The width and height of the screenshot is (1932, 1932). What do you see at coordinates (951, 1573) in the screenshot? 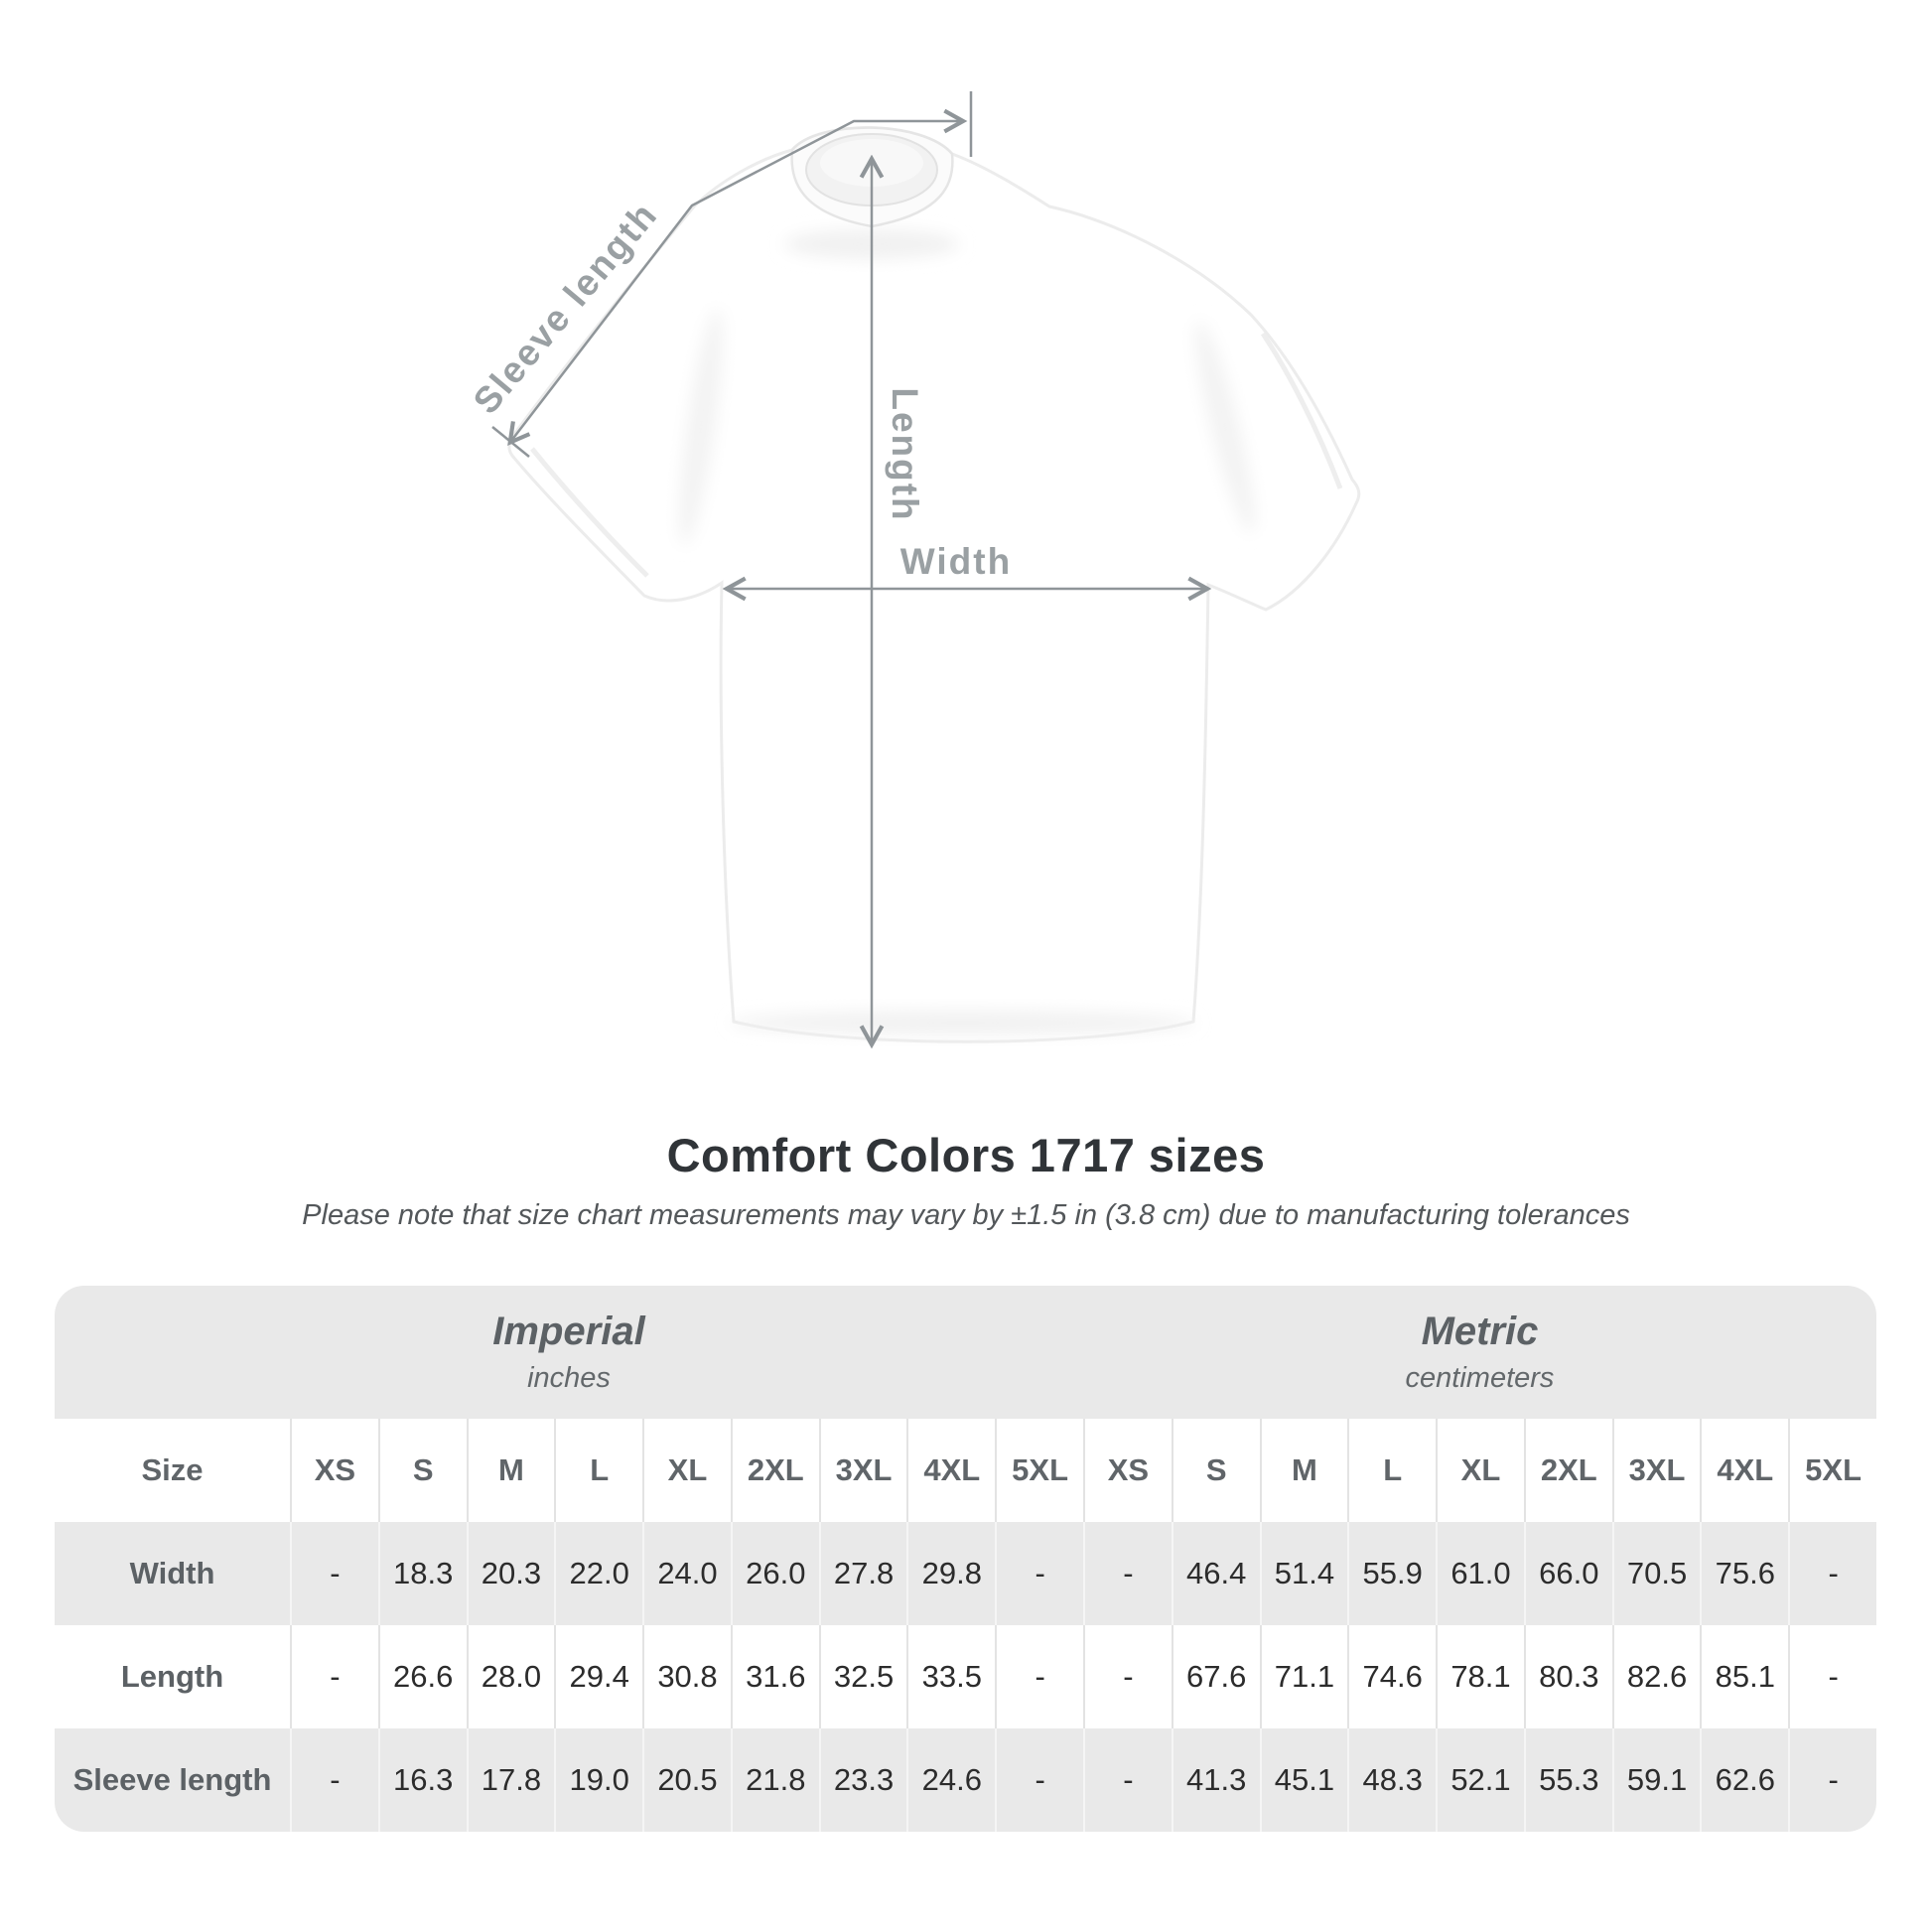
I see `imperial-value-cell: 29.8` at bounding box center [951, 1573].